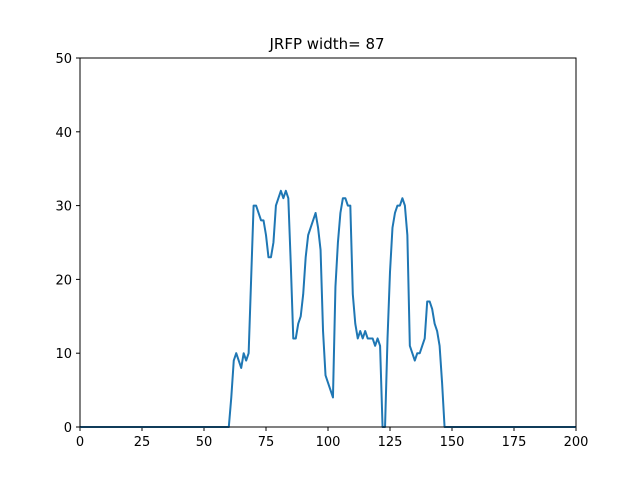  What do you see at coordinates (204, 442) in the screenshot?
I see `x-tick-label: 50` at bounding box center [204, 442].